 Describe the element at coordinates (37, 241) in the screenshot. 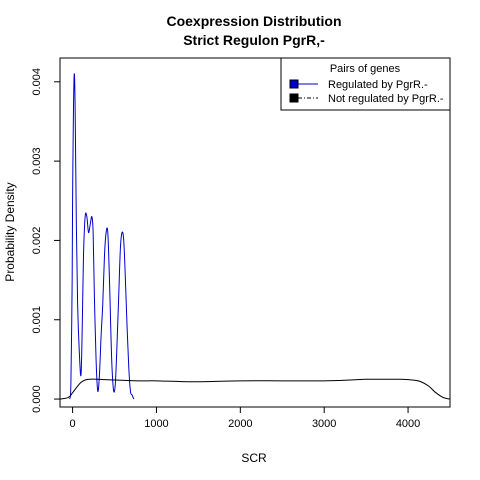

I see `y-tick-label: 0.002` at that location.